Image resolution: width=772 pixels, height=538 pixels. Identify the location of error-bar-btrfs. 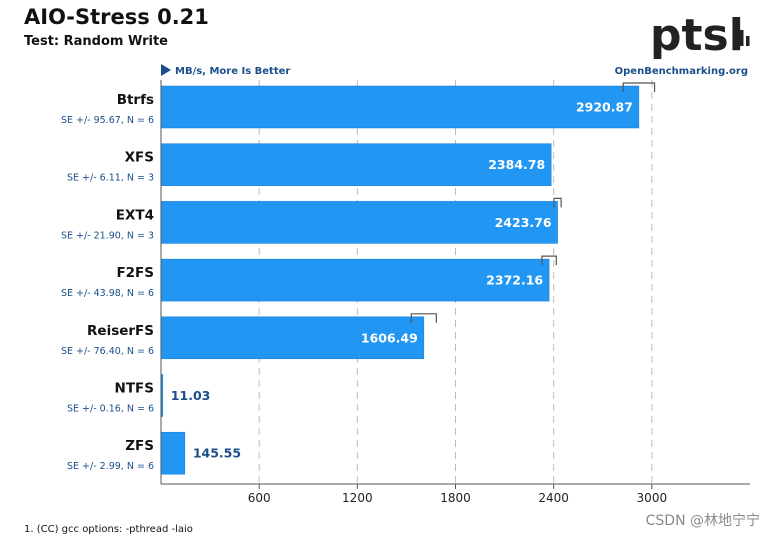
(639, 87).